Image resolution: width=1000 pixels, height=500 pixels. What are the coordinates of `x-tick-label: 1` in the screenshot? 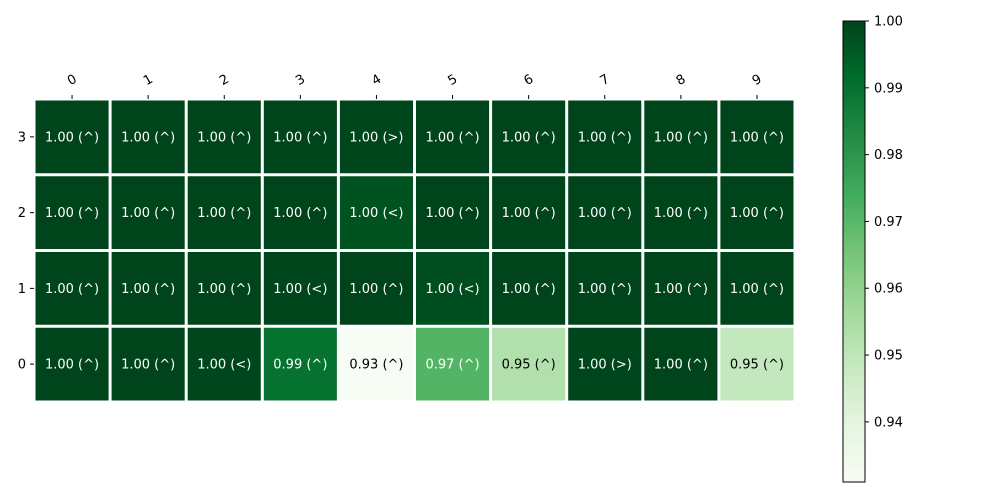 It's located at (148, 80).